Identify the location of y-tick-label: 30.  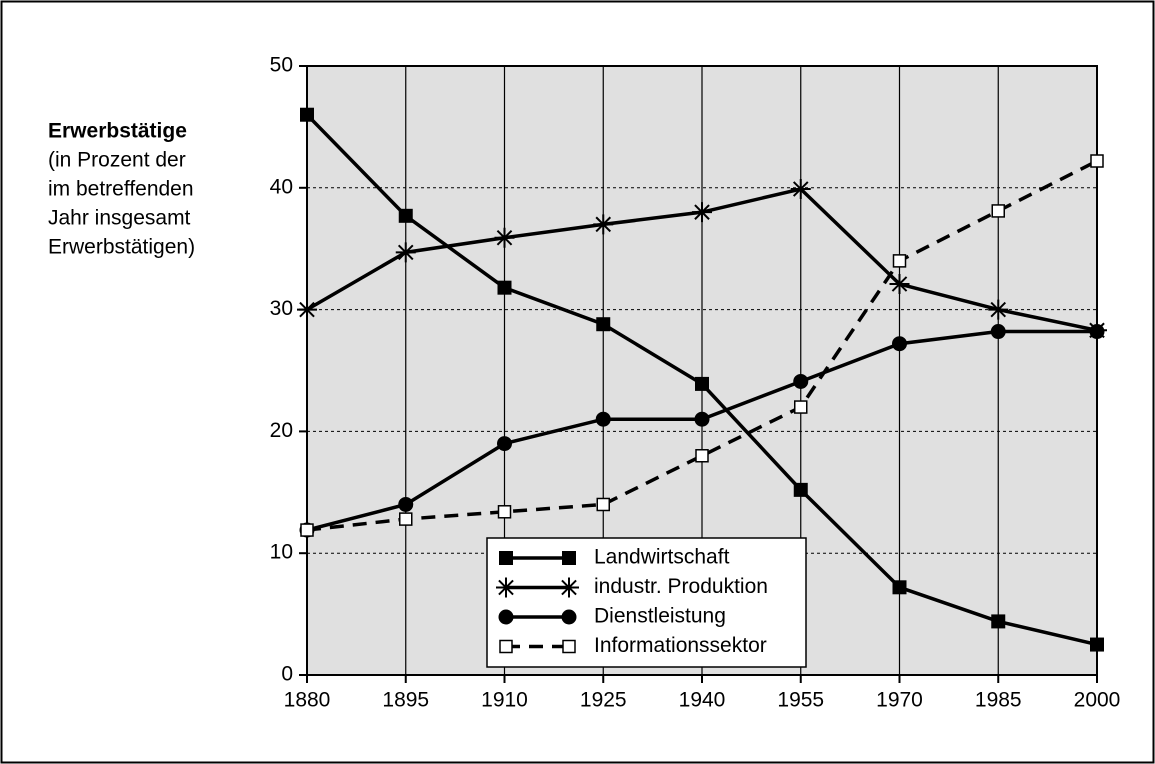
(281, 308).